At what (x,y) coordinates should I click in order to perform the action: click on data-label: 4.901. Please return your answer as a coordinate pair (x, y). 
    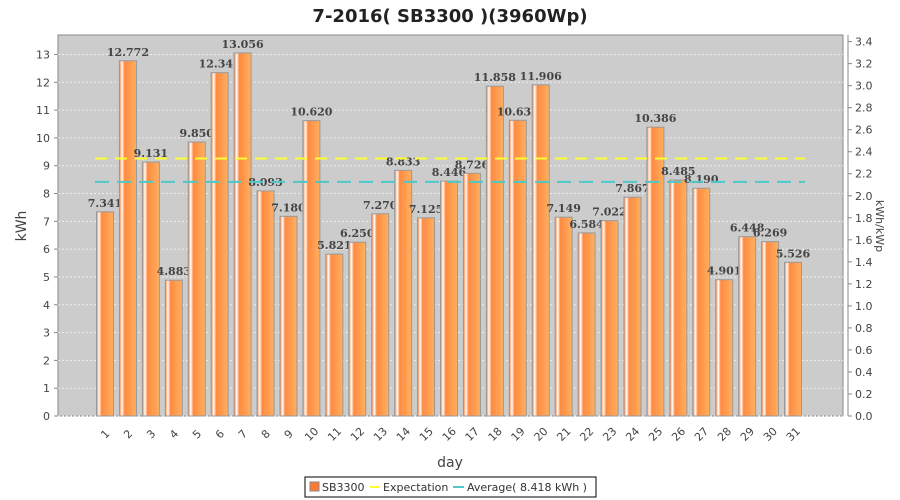
    Looking at the image, I should click on (724, 271).